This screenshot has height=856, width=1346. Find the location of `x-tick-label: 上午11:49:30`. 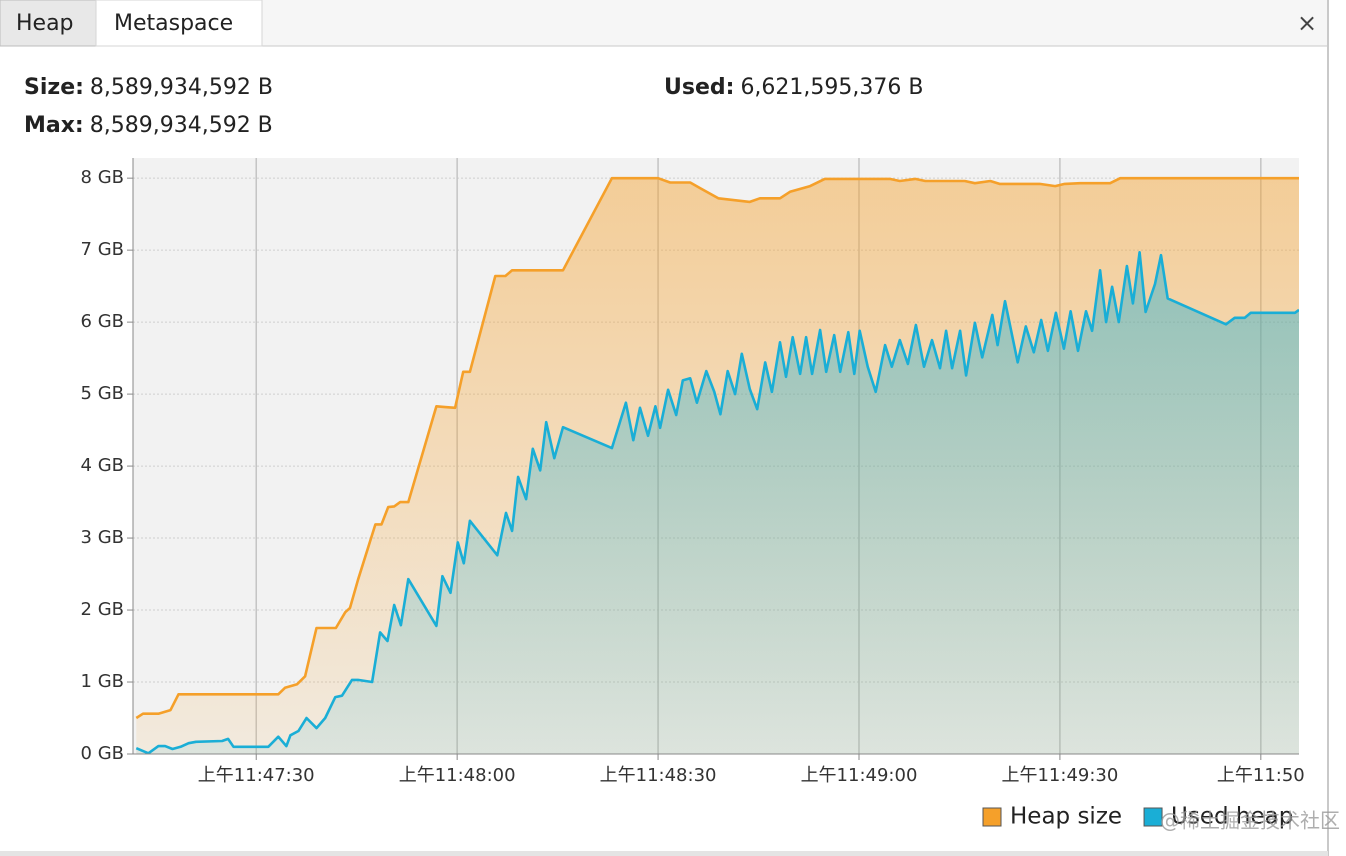

x-tick-label: 上午11:49:30 is located at coordinates (1059, 775).